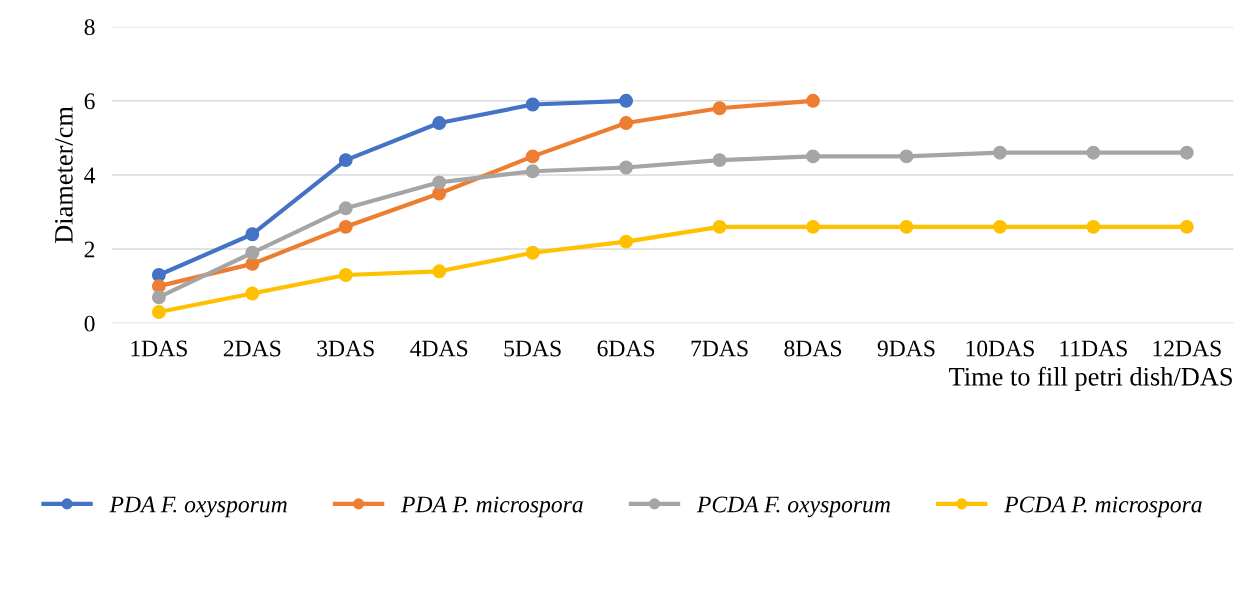 The width and height of the screenshot is (1246, 593). I want to click on y-tick-label: 4, so click(90, 175).